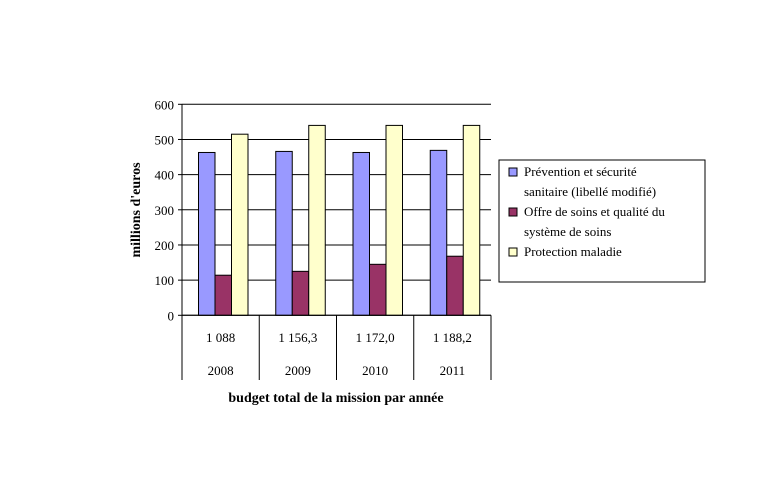 Image resolution: width=766 pixels, height=494 pixels. Describe the element at coordinates (375, 370) in the screenshot. I see `category-label: 2010` at that location.